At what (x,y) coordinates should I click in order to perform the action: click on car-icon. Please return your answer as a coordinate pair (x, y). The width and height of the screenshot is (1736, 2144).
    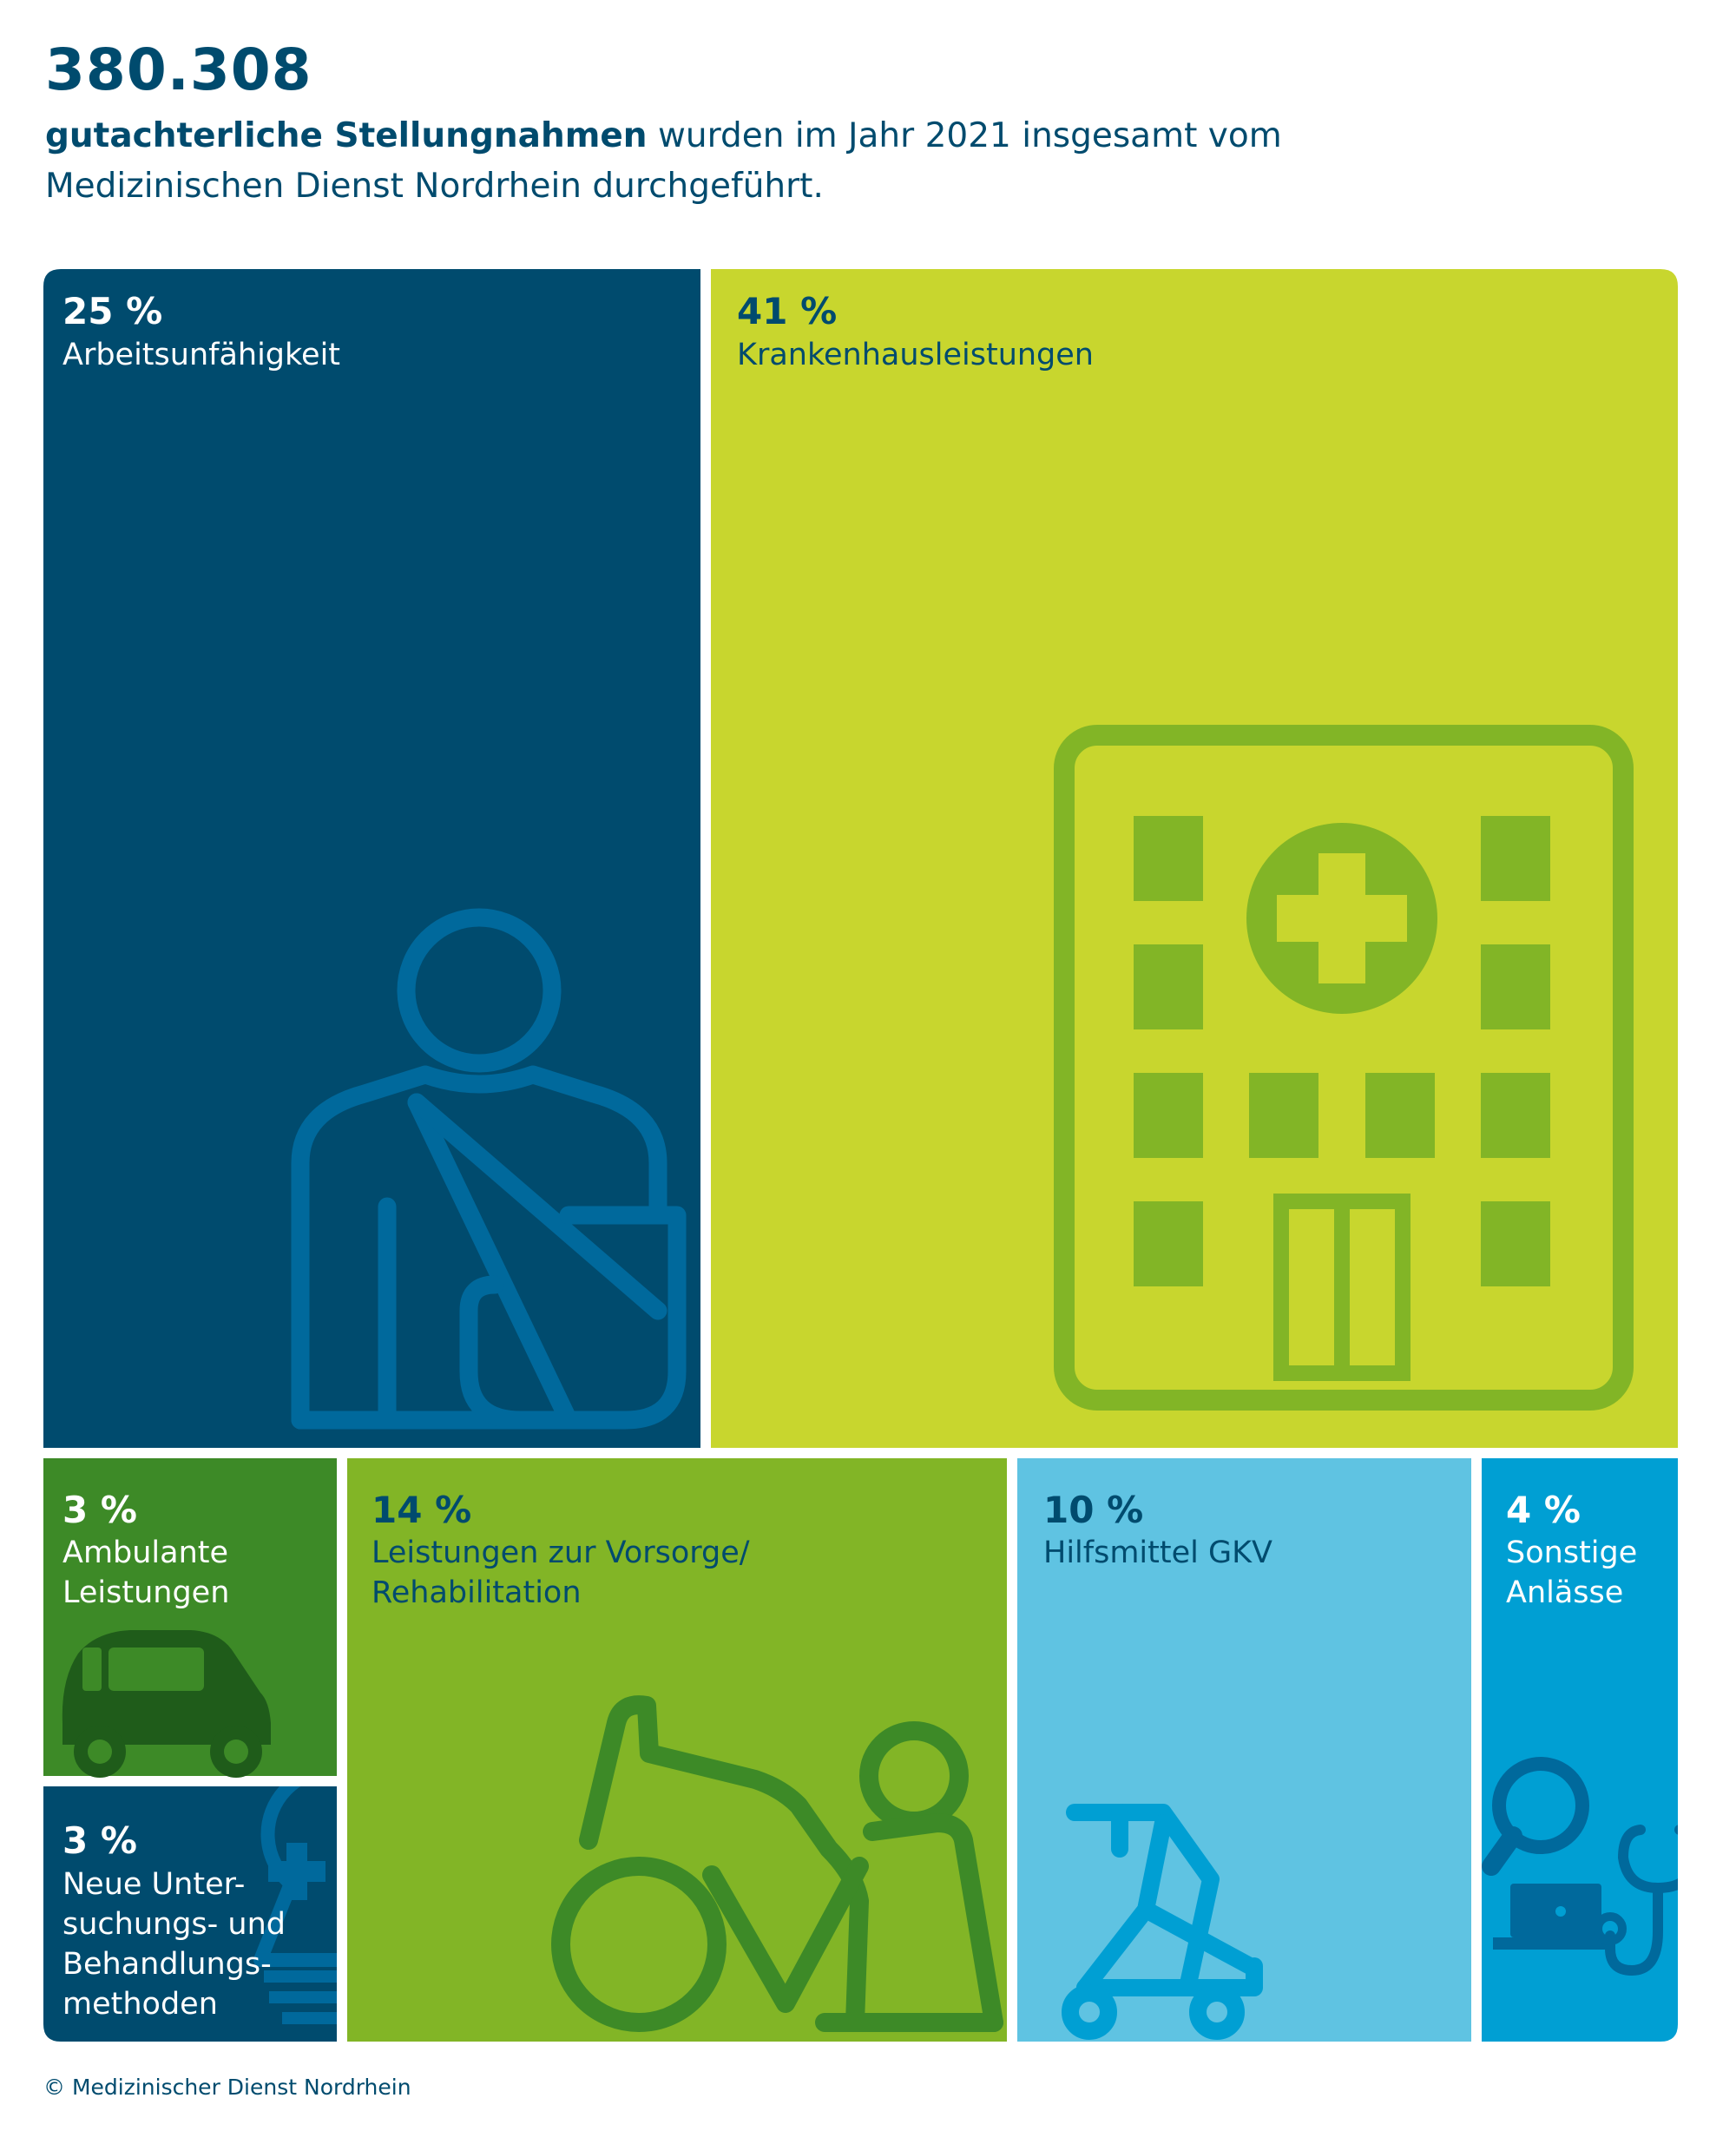
    Looking at the image, I should click on (167, 1704).